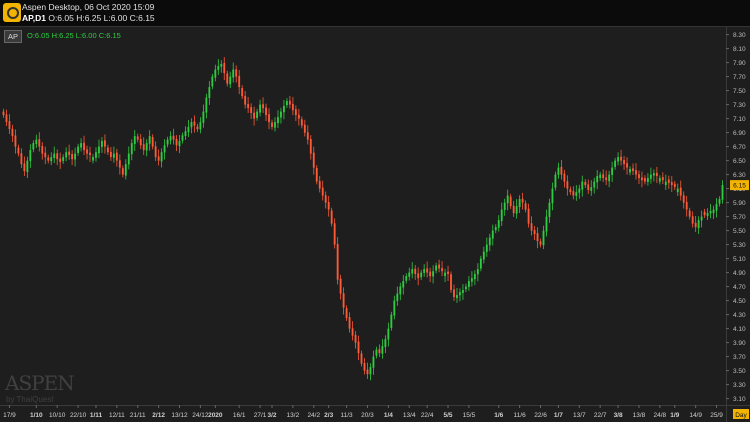 This screenshot has height=422, width=750. Describe the element at coordinates (179, 415) in the screenshot. I see `x-tick-label: 13/12` at that location.